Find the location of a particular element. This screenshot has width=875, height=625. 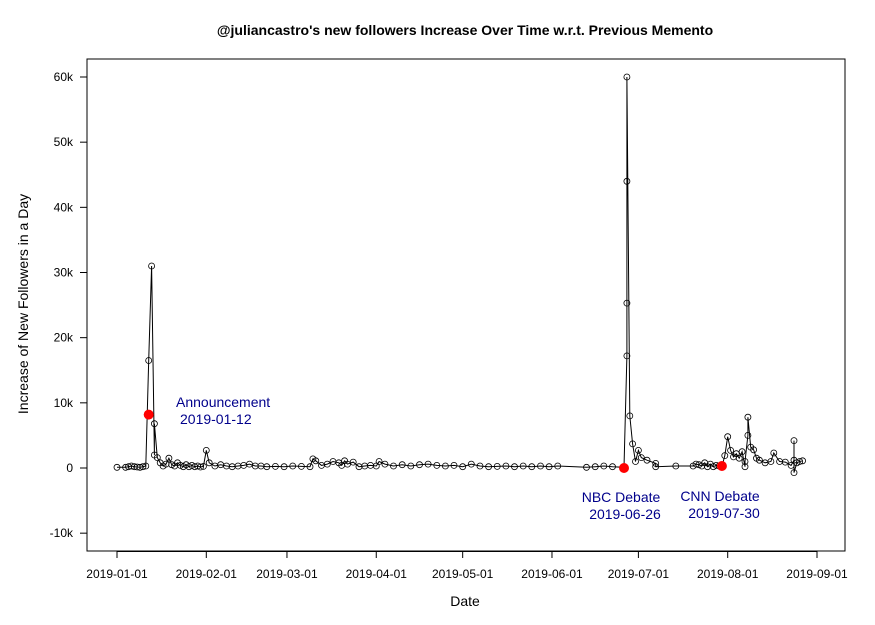

y-axis-label: Increase of New Followers in a Day is located at coordinates (23, 304).